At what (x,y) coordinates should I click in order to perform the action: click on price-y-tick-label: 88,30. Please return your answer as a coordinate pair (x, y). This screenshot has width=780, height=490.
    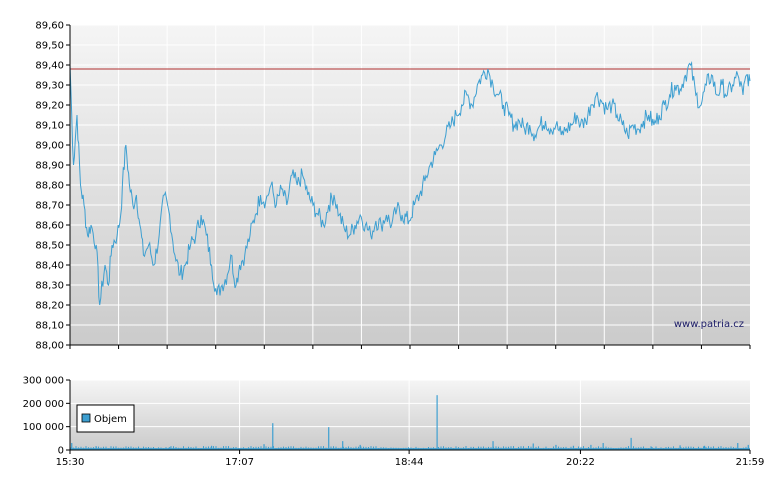
    Looking at the image, I should click on (49, 286).